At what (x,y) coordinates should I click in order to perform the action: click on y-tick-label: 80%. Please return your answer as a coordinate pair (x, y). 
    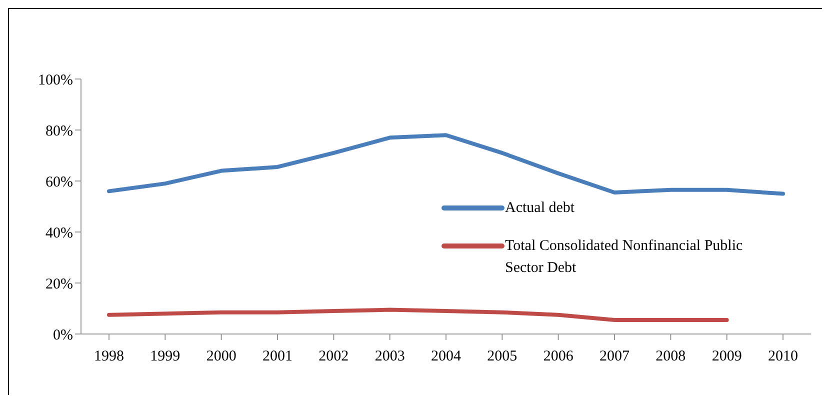
    Looking at the image, I should click on (59, 131).